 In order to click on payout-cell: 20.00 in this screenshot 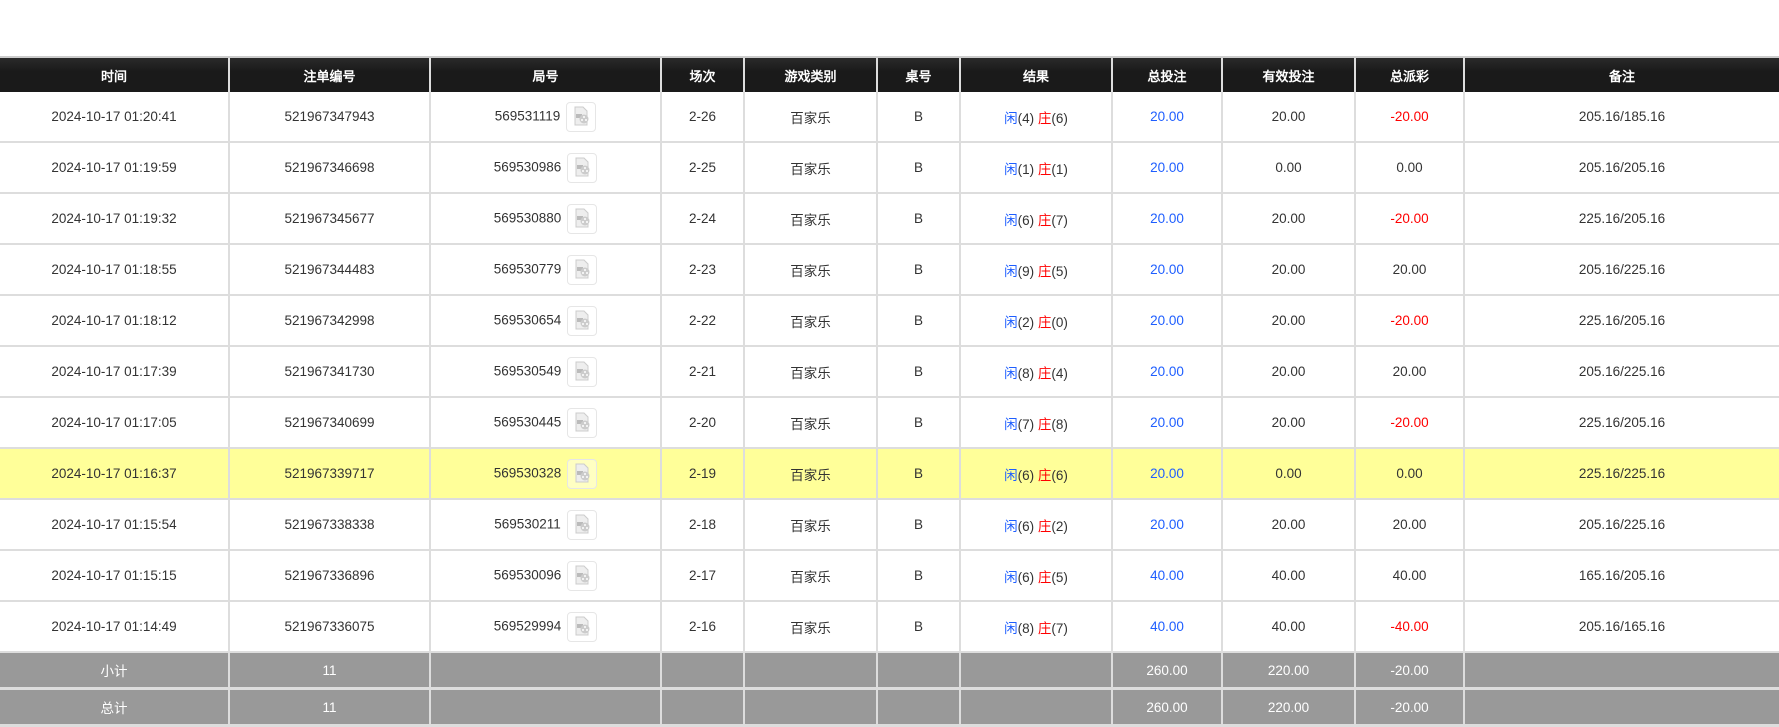, I will do `click(1409, 372)`.